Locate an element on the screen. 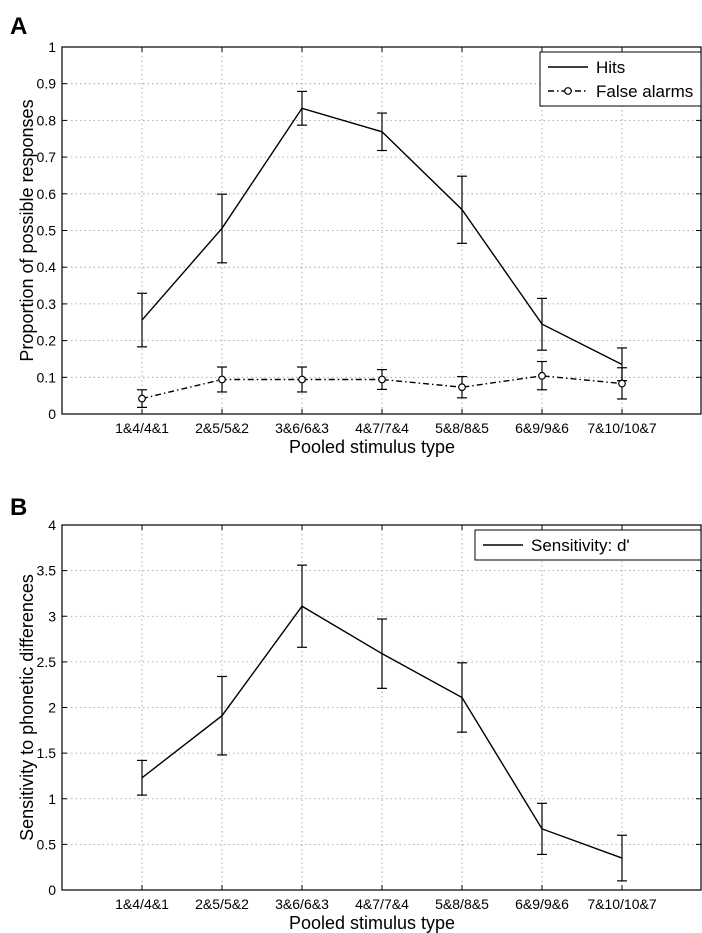  y-tick-label: 0.2 is located at coordinates (47, 341).